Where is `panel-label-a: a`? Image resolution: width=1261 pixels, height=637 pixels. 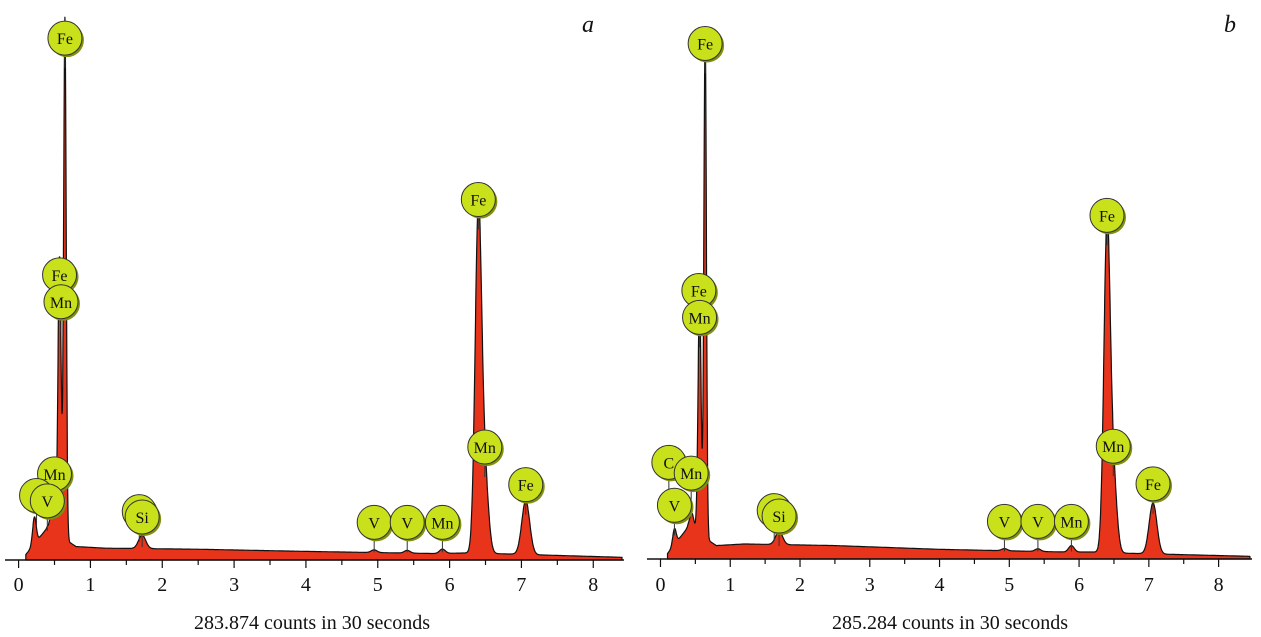 panel-label-a: a is located at coordinates (588, 25).